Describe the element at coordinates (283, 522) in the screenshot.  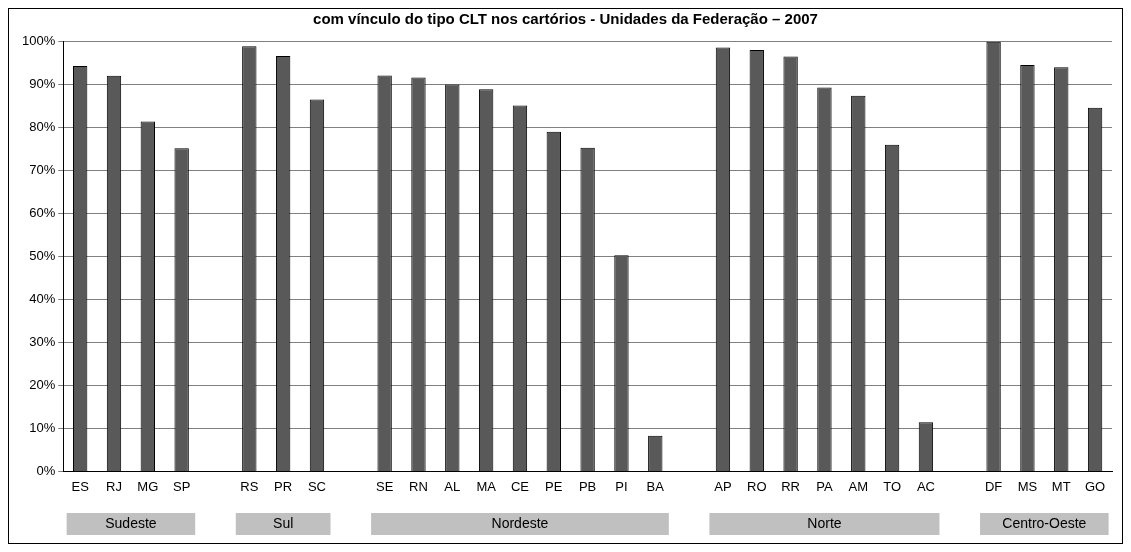
I see `text: Sul` at that location.